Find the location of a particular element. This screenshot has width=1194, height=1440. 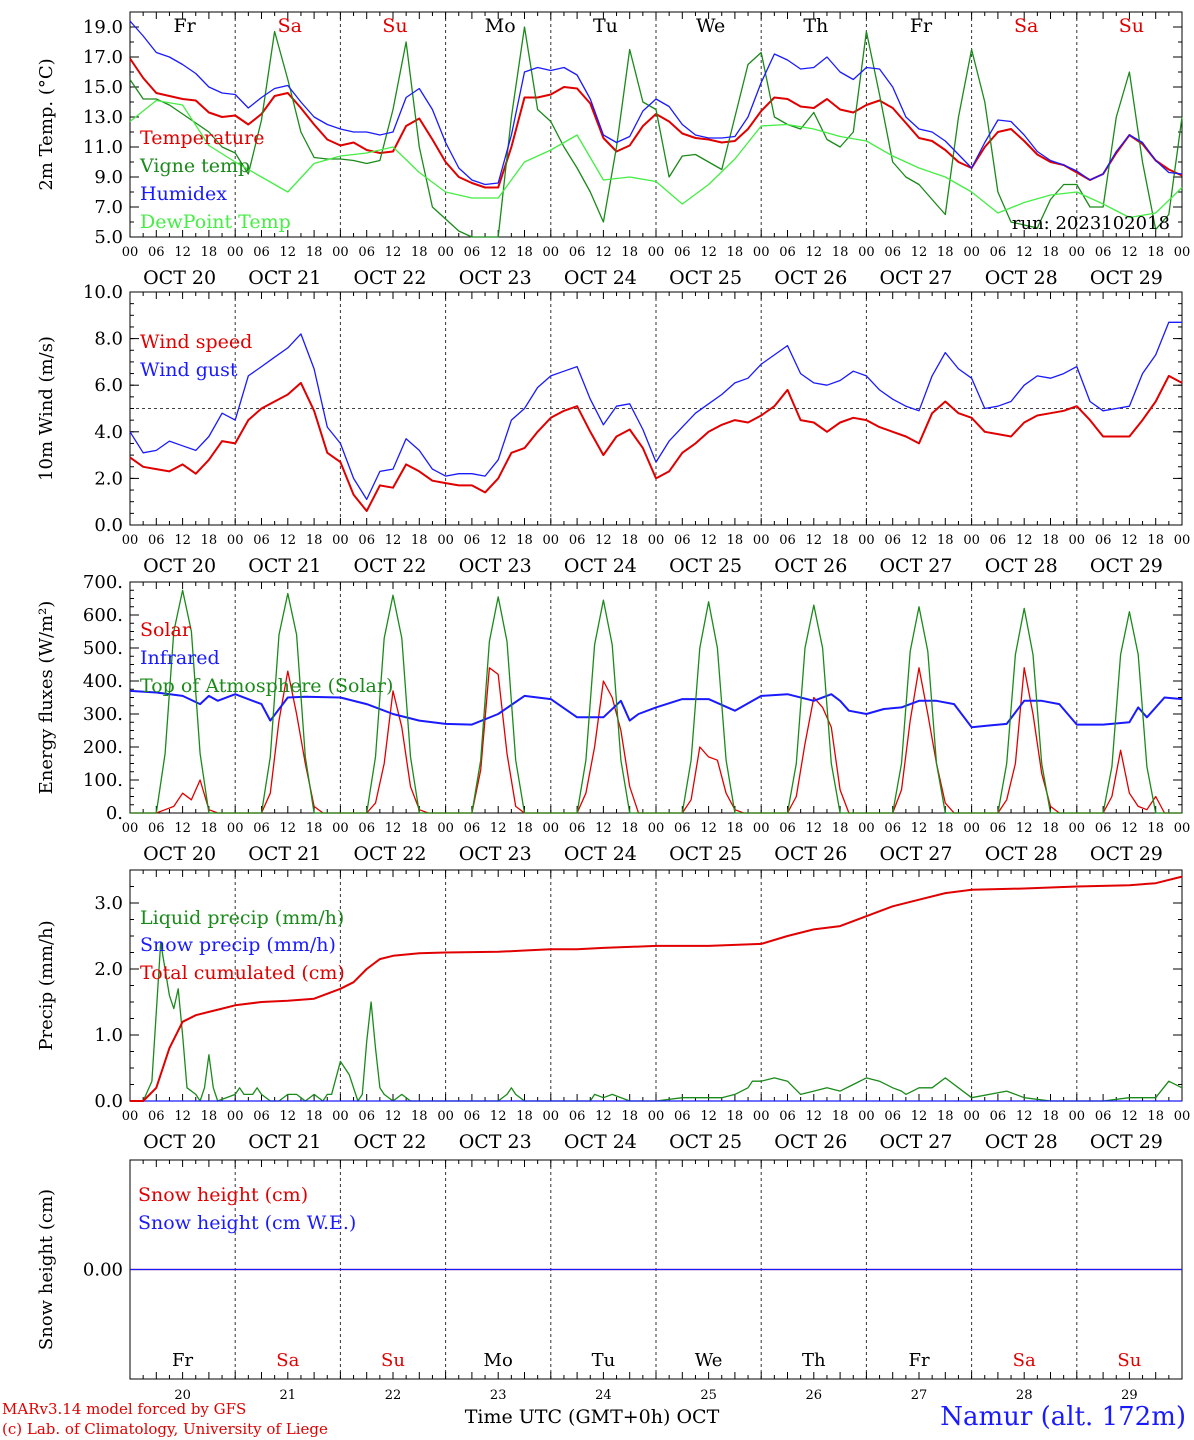

legend-label: Liquid precip (mm/h) is located at coordinates (242, 918).